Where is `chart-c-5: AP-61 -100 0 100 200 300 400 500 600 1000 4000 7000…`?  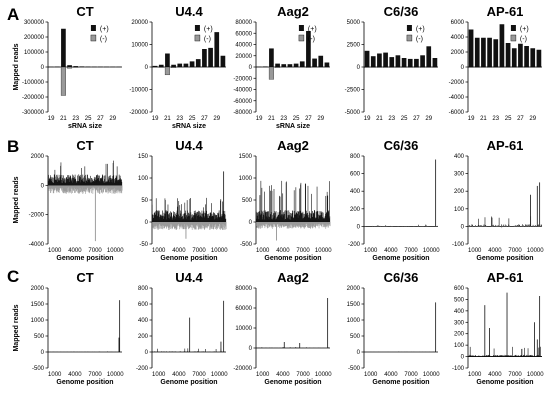 chart-c-5: AP-61 -100 0 100 200 300 400 500 600 1000 4000 7000… is located at coordinates (498, 328).